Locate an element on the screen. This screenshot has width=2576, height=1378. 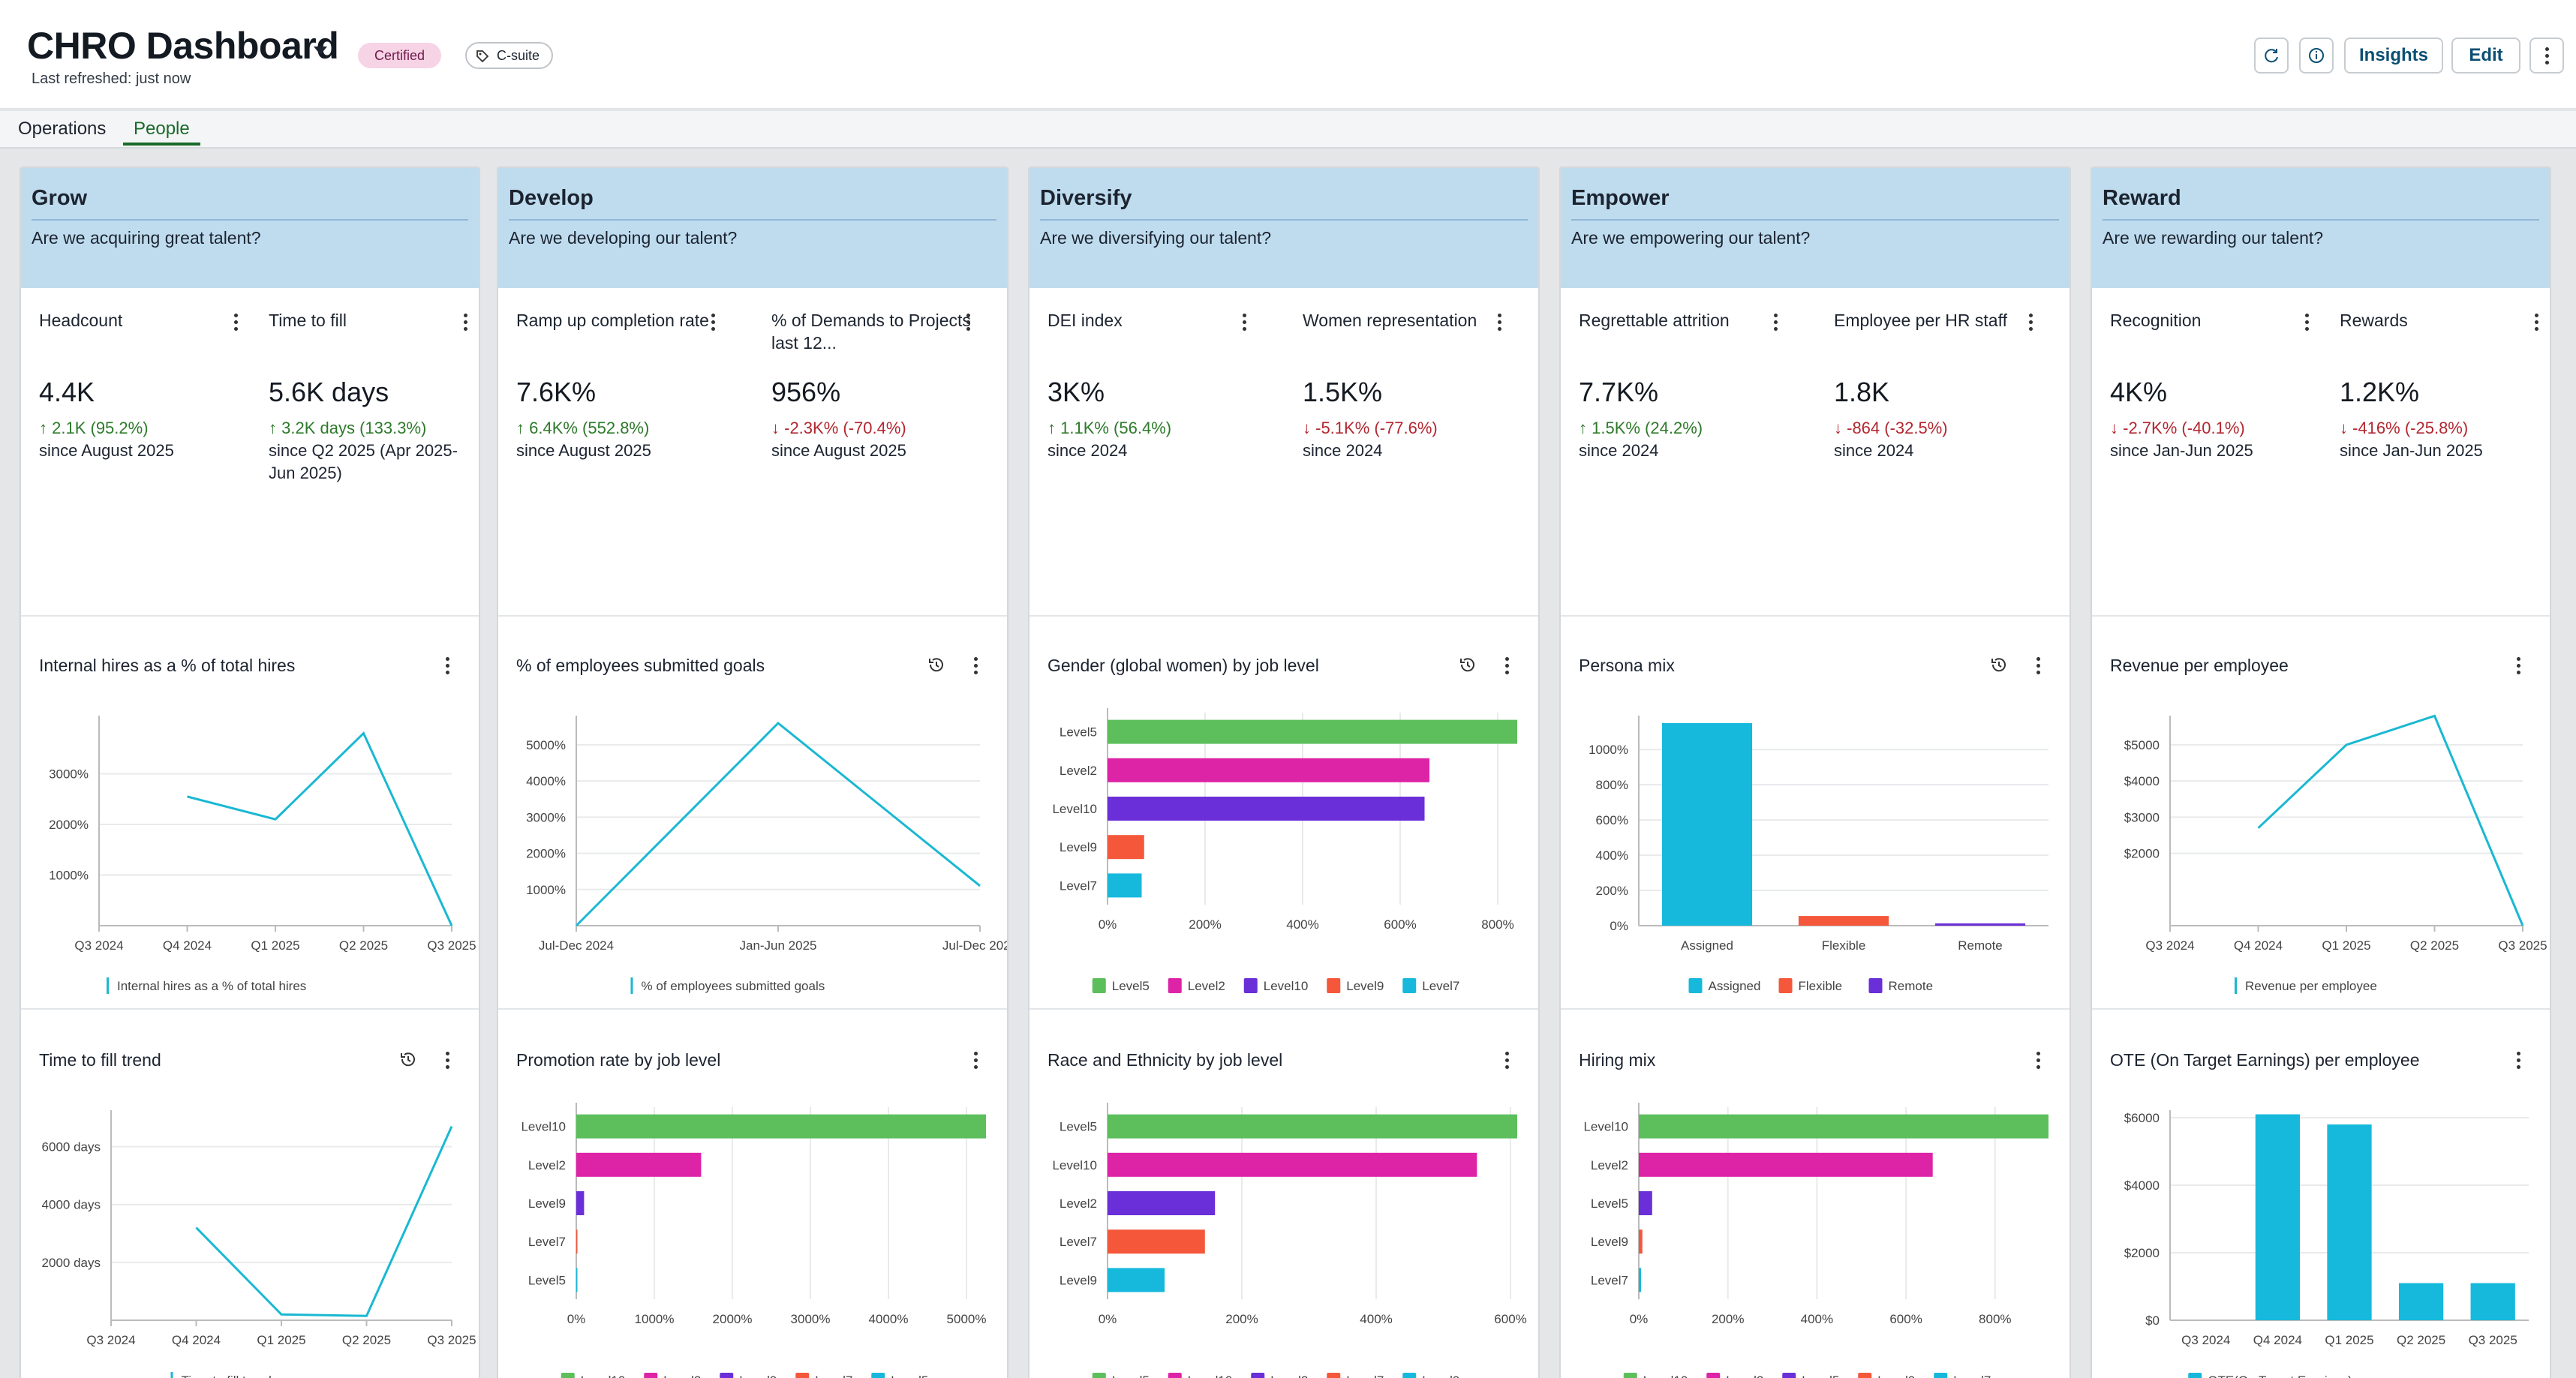
x-tick-label: 200% is located at coordinates (1205, 924).